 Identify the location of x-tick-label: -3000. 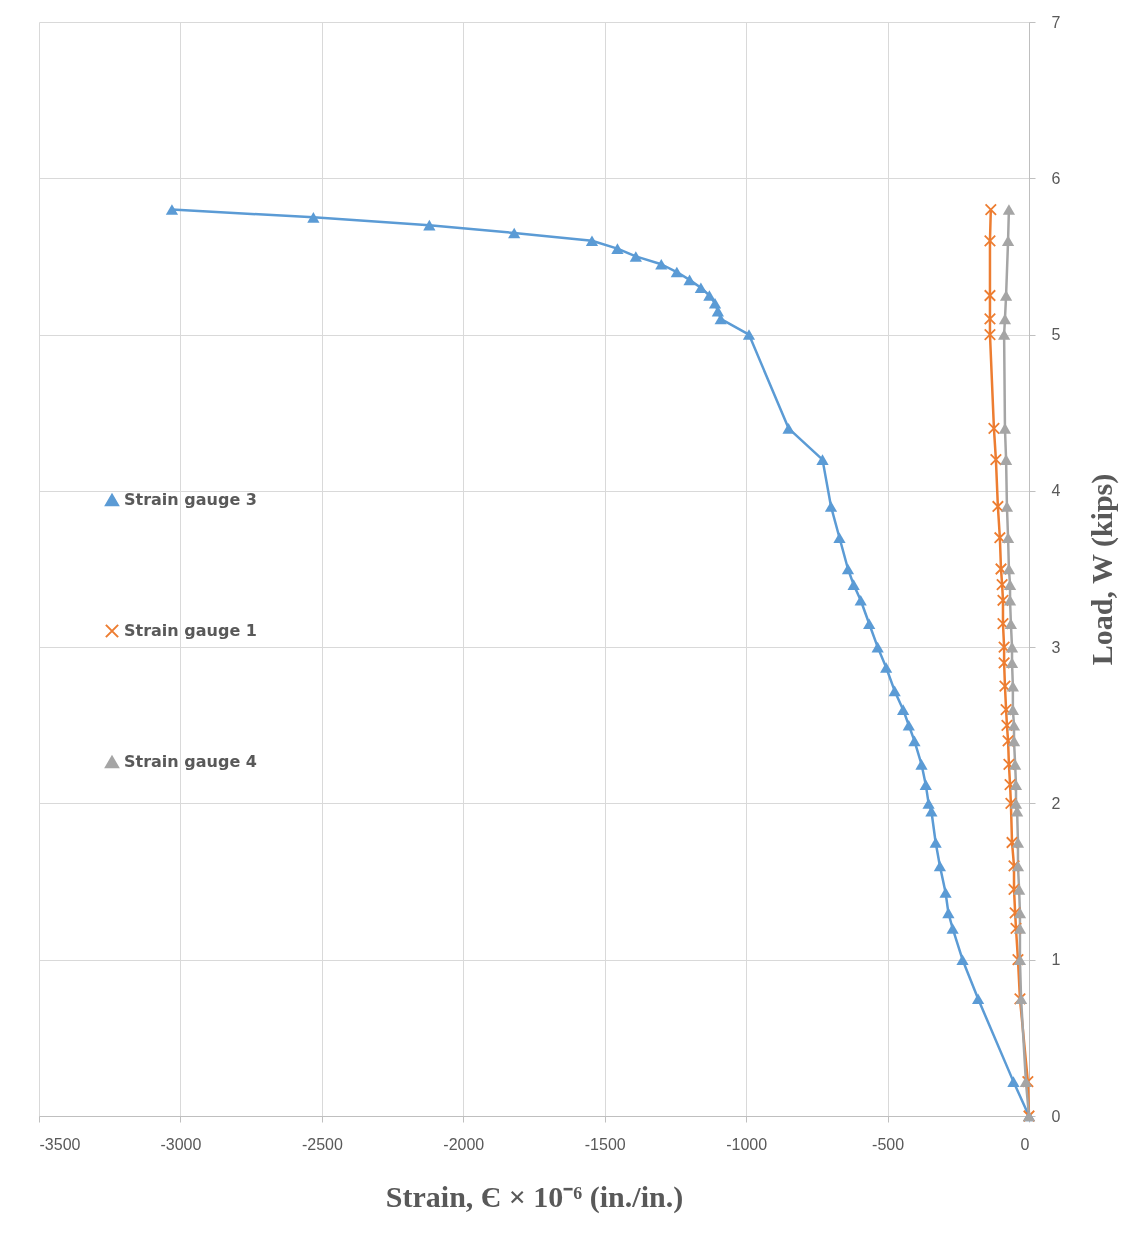
(181, 1144).